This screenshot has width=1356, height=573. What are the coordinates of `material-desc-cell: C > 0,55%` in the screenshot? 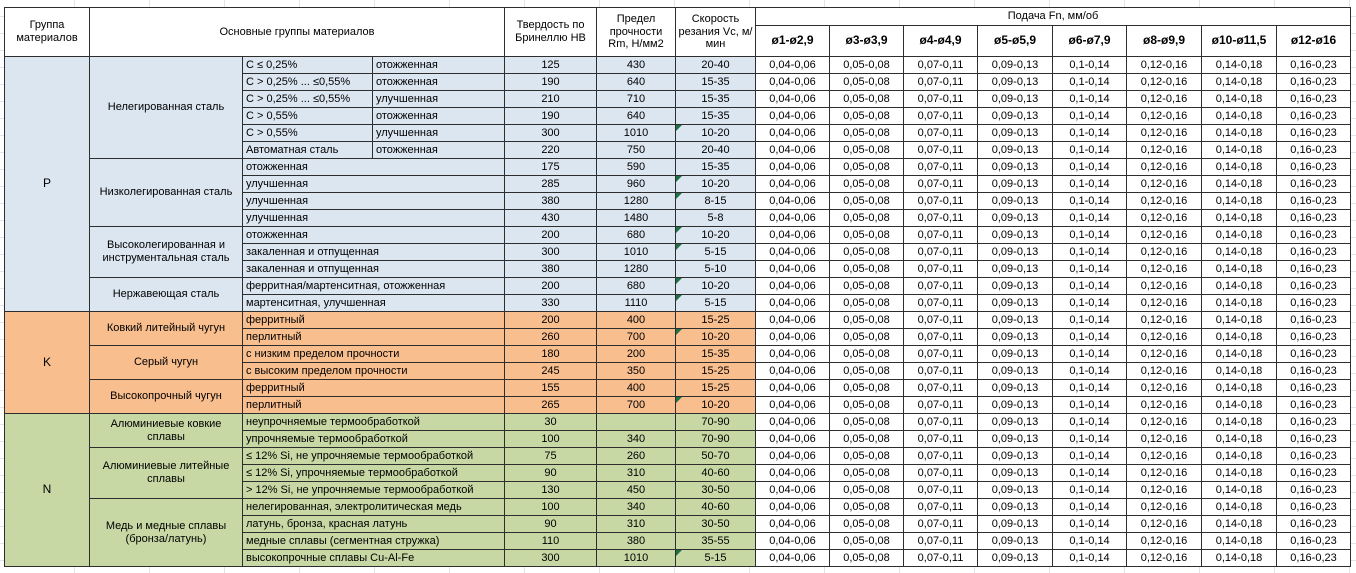 It's located at (307, 133).